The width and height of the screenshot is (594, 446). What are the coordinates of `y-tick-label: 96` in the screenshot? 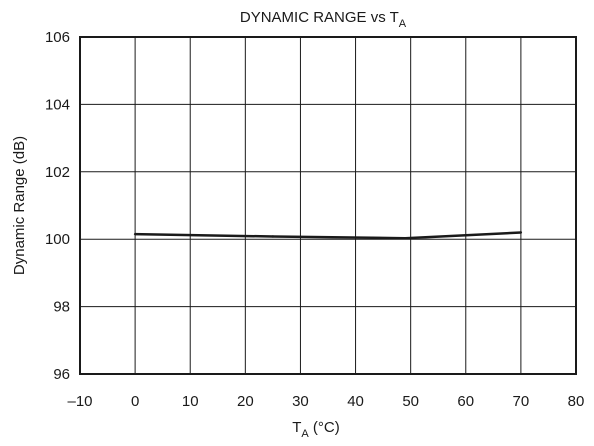 It's located at (61, 374).